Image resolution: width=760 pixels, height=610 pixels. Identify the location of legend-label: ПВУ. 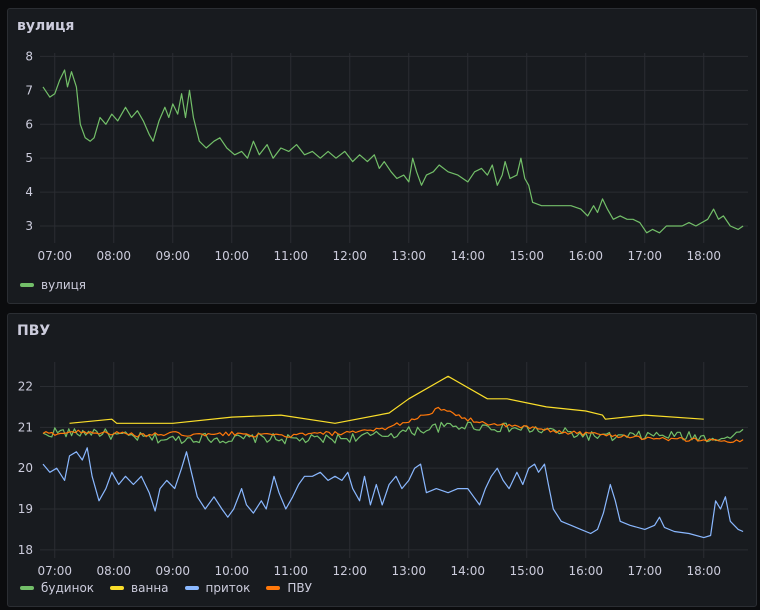
(299, 588).